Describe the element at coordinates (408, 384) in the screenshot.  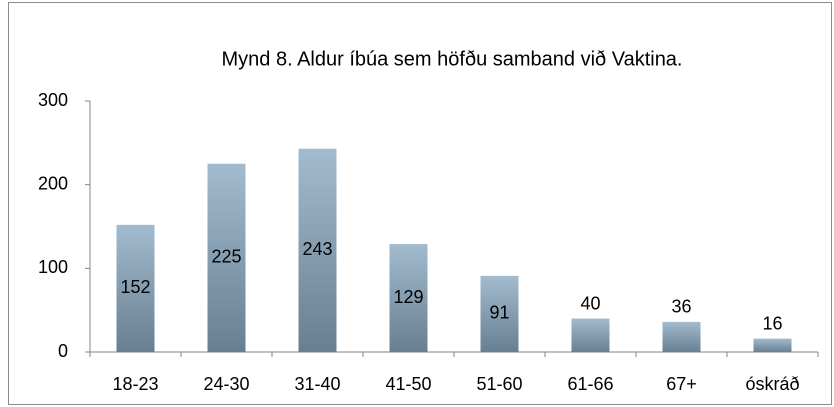
I see `x-tick-label: 41-50` at that location.